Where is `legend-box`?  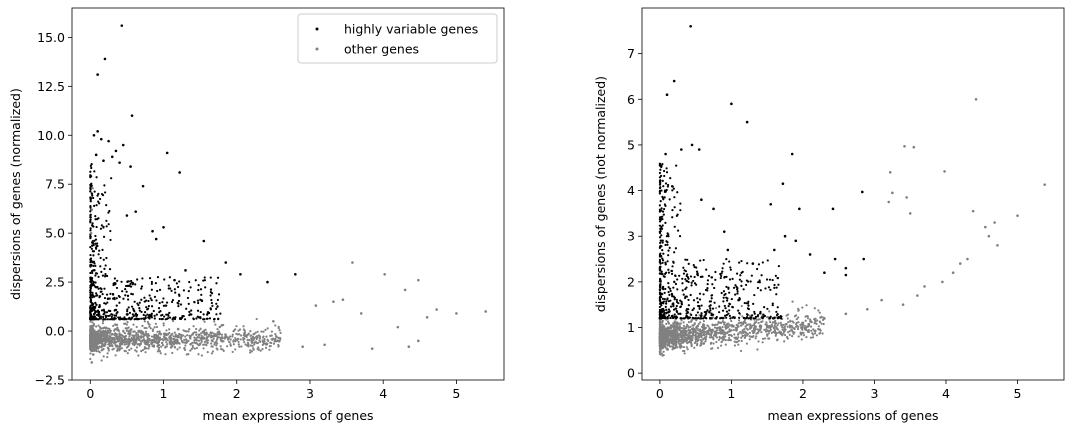
legend-box is located at coordinates (397, 38).